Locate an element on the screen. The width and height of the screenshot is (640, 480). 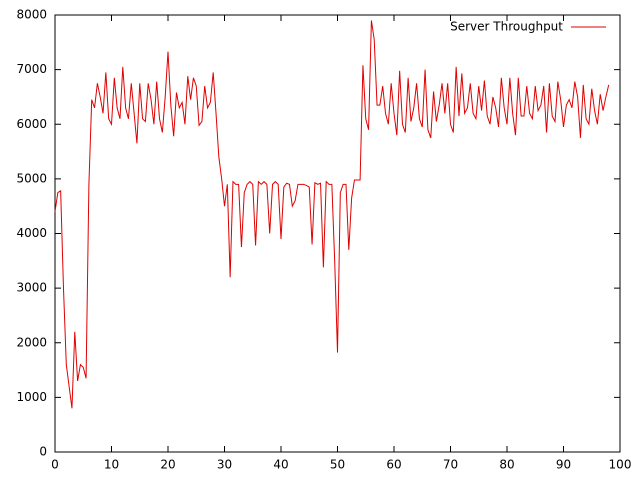
y-tick-label: 4000 is located at coordinates (31, 233).